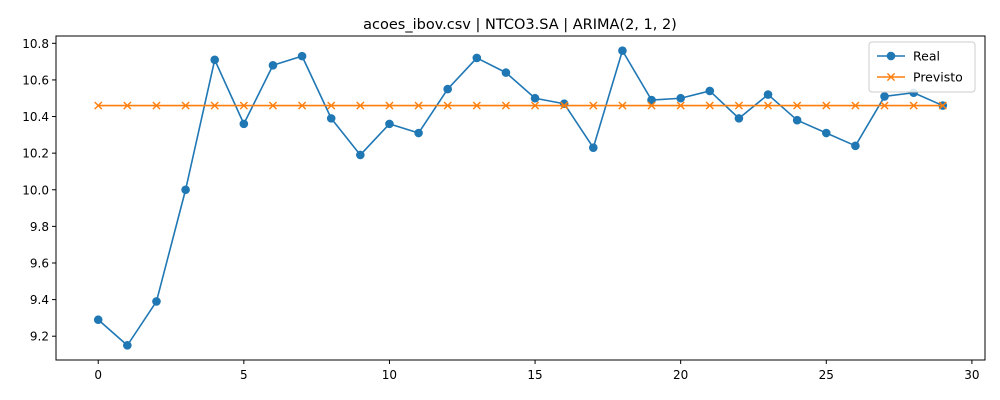 The width and height of the screenshot is (1000, 400). Describe the element at coordinates (35, 190) in the screenshot. I see `y-tick-label: 10.0` at that location.